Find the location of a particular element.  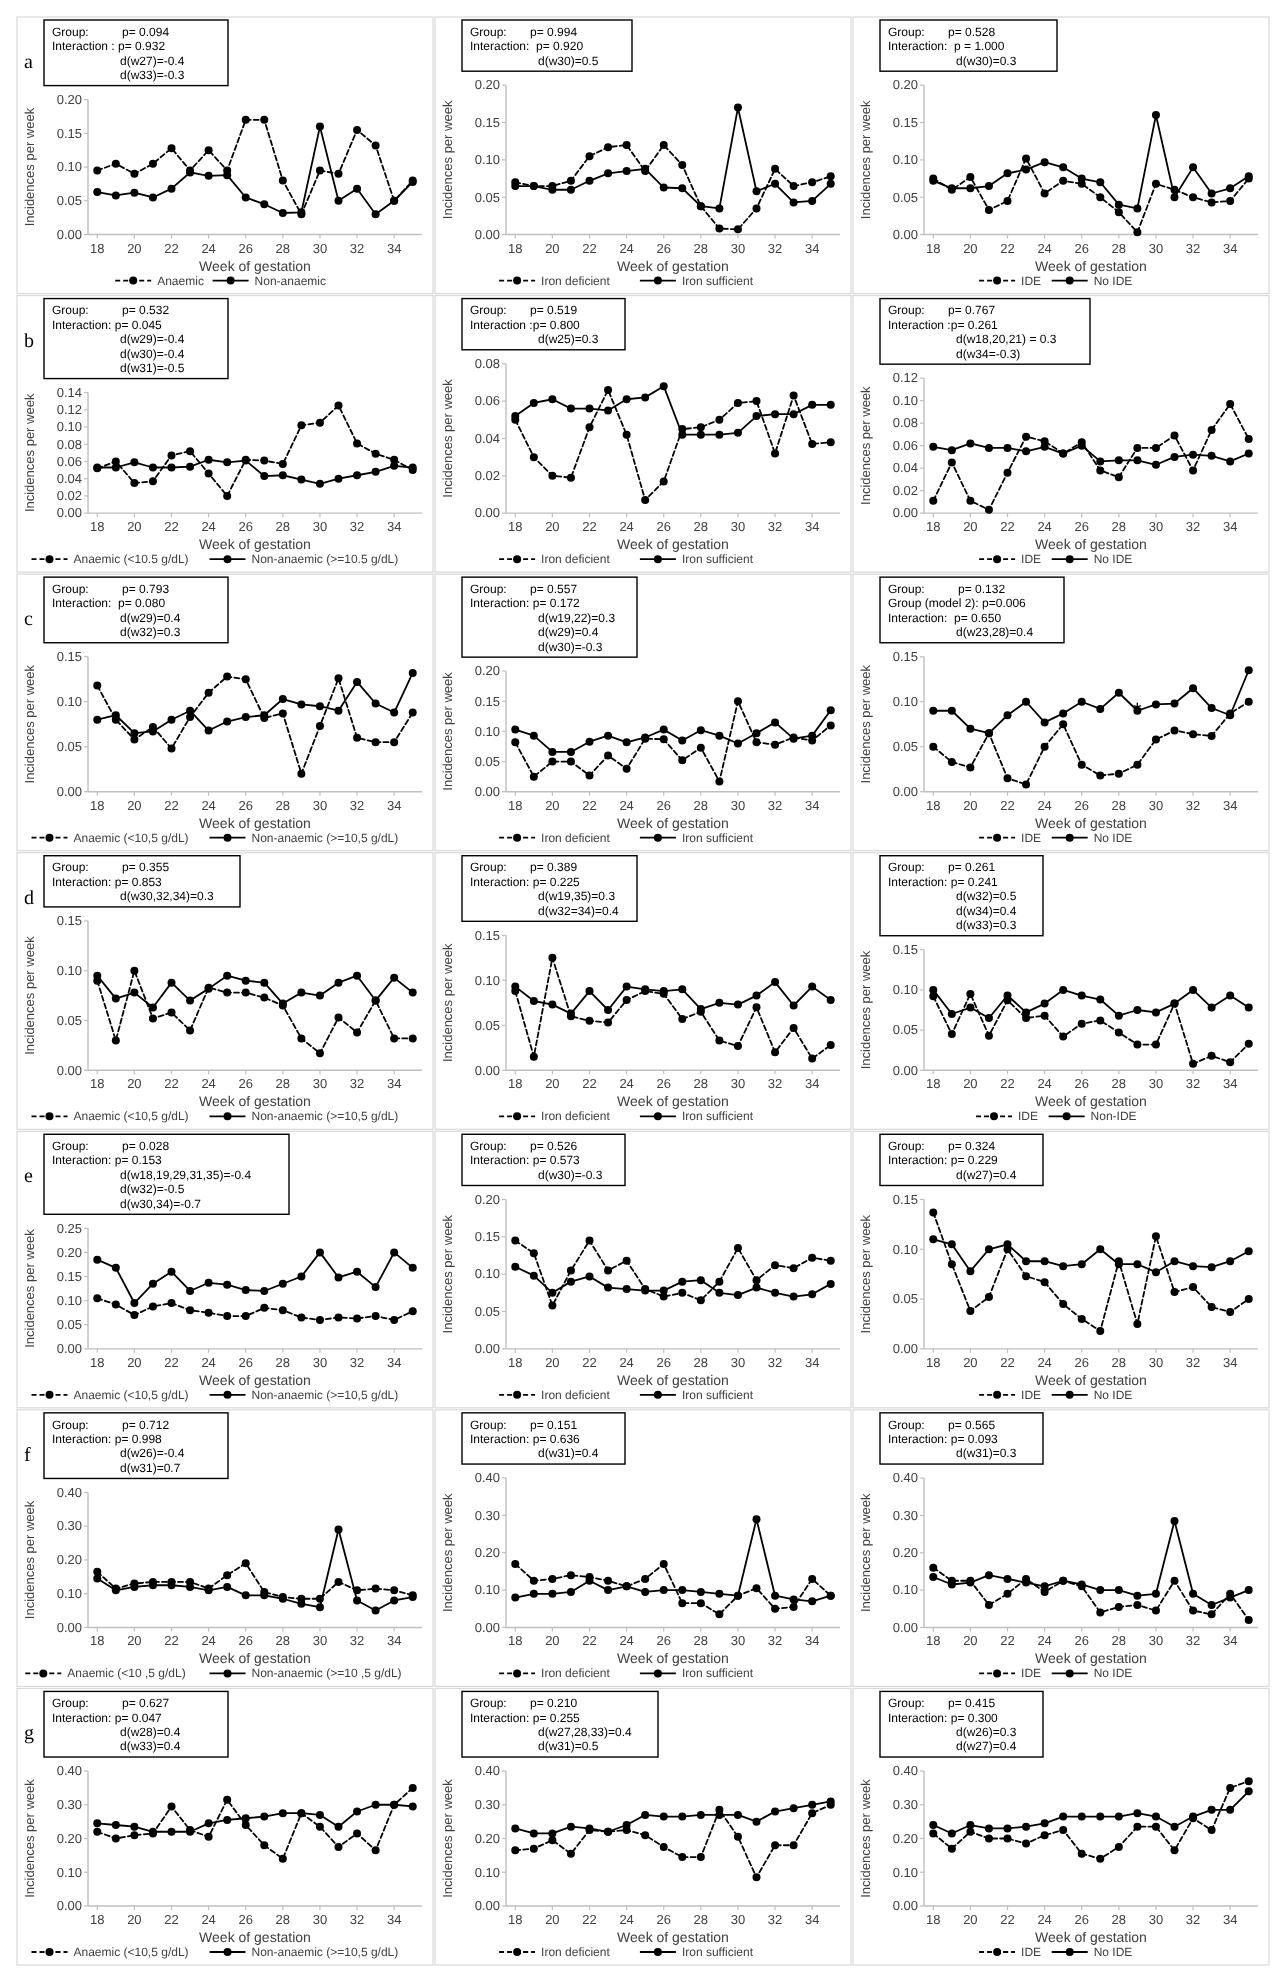

chart-title: f is located at coordinates (28, 1455).